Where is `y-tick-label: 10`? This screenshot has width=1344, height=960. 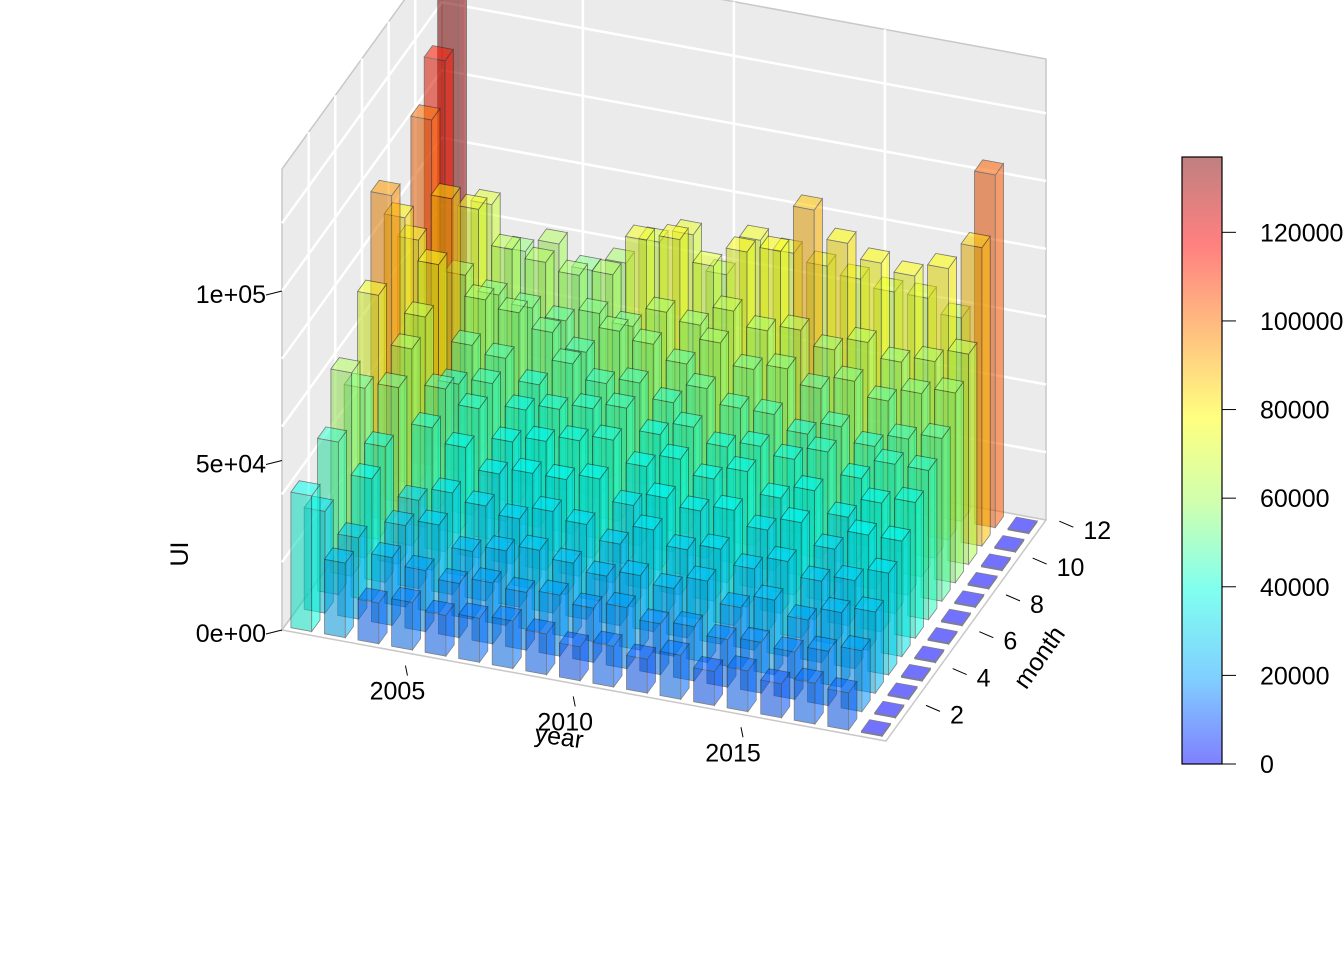
y-tick-label: 10 is located at coordinates (1071, 568).